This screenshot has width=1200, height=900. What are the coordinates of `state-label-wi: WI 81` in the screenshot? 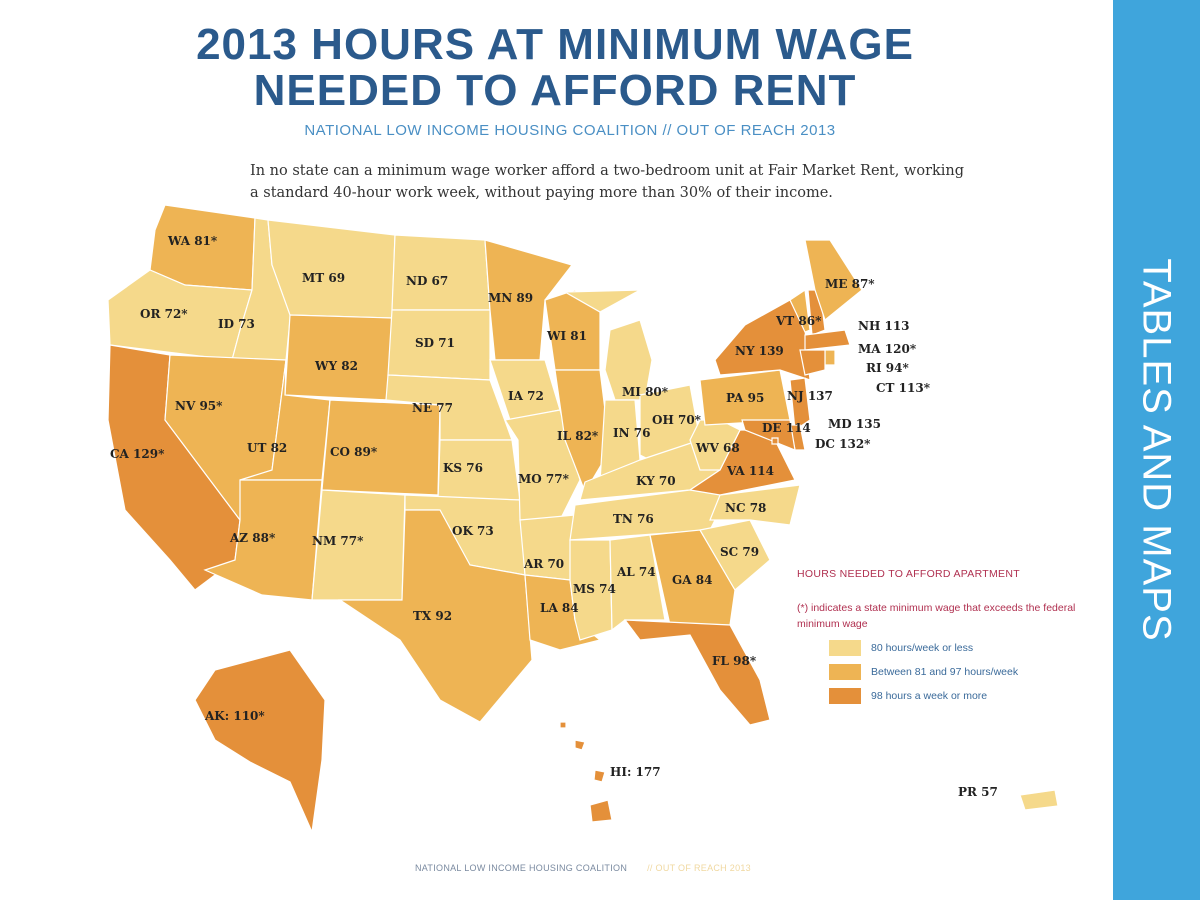 It's located at (566, 336).